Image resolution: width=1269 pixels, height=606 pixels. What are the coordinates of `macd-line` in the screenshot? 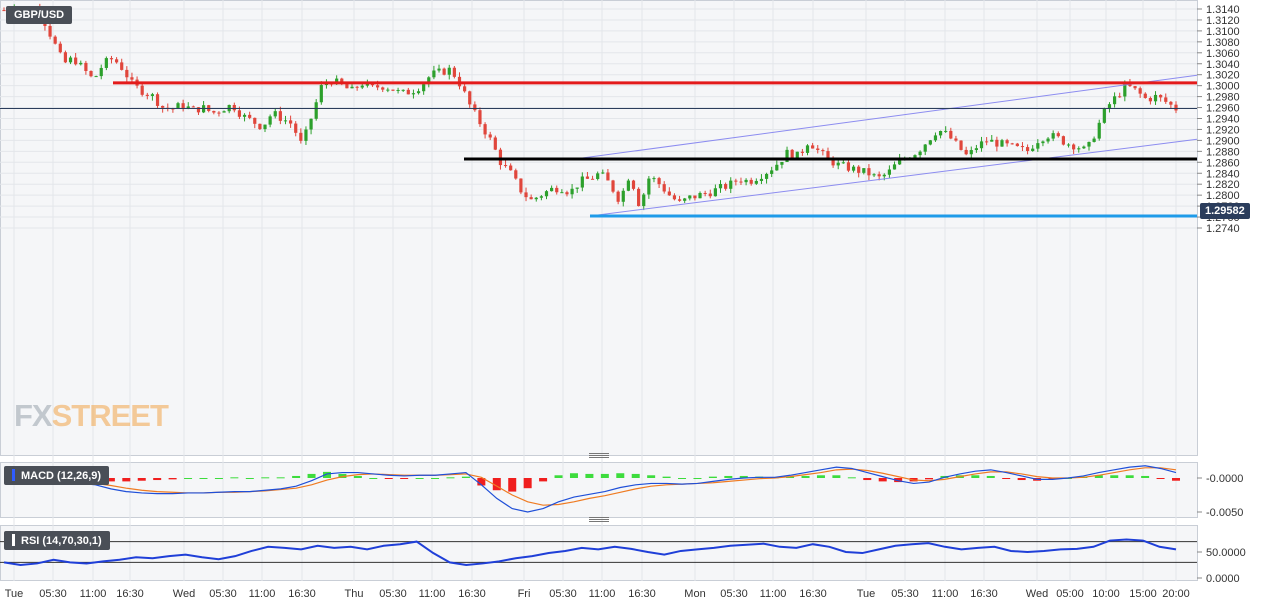 It's located at (628, 489).